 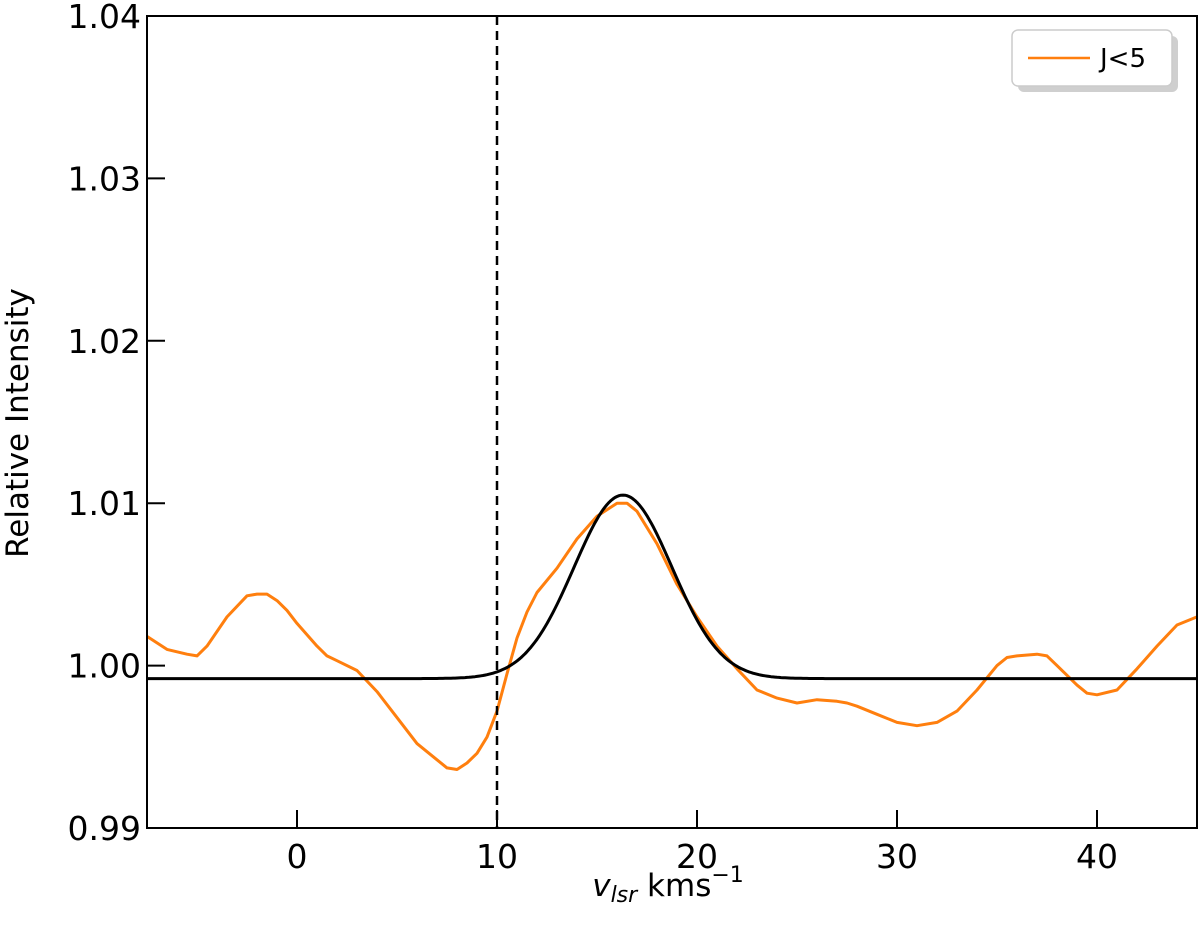 What do you see at coordinates (104, 18) in the screenshot?
I see `y-tick-label: 1.04` at bounding box center [104, 18].